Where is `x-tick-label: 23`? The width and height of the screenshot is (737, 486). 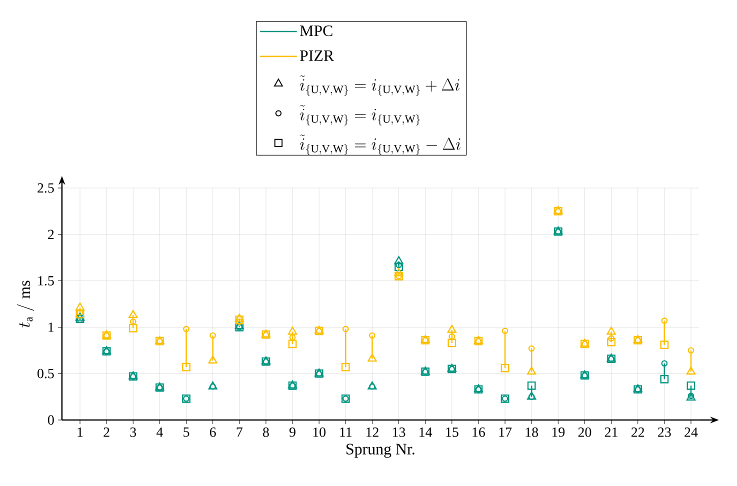 x-tick-label: 23 is located at coordinates (664, 432).